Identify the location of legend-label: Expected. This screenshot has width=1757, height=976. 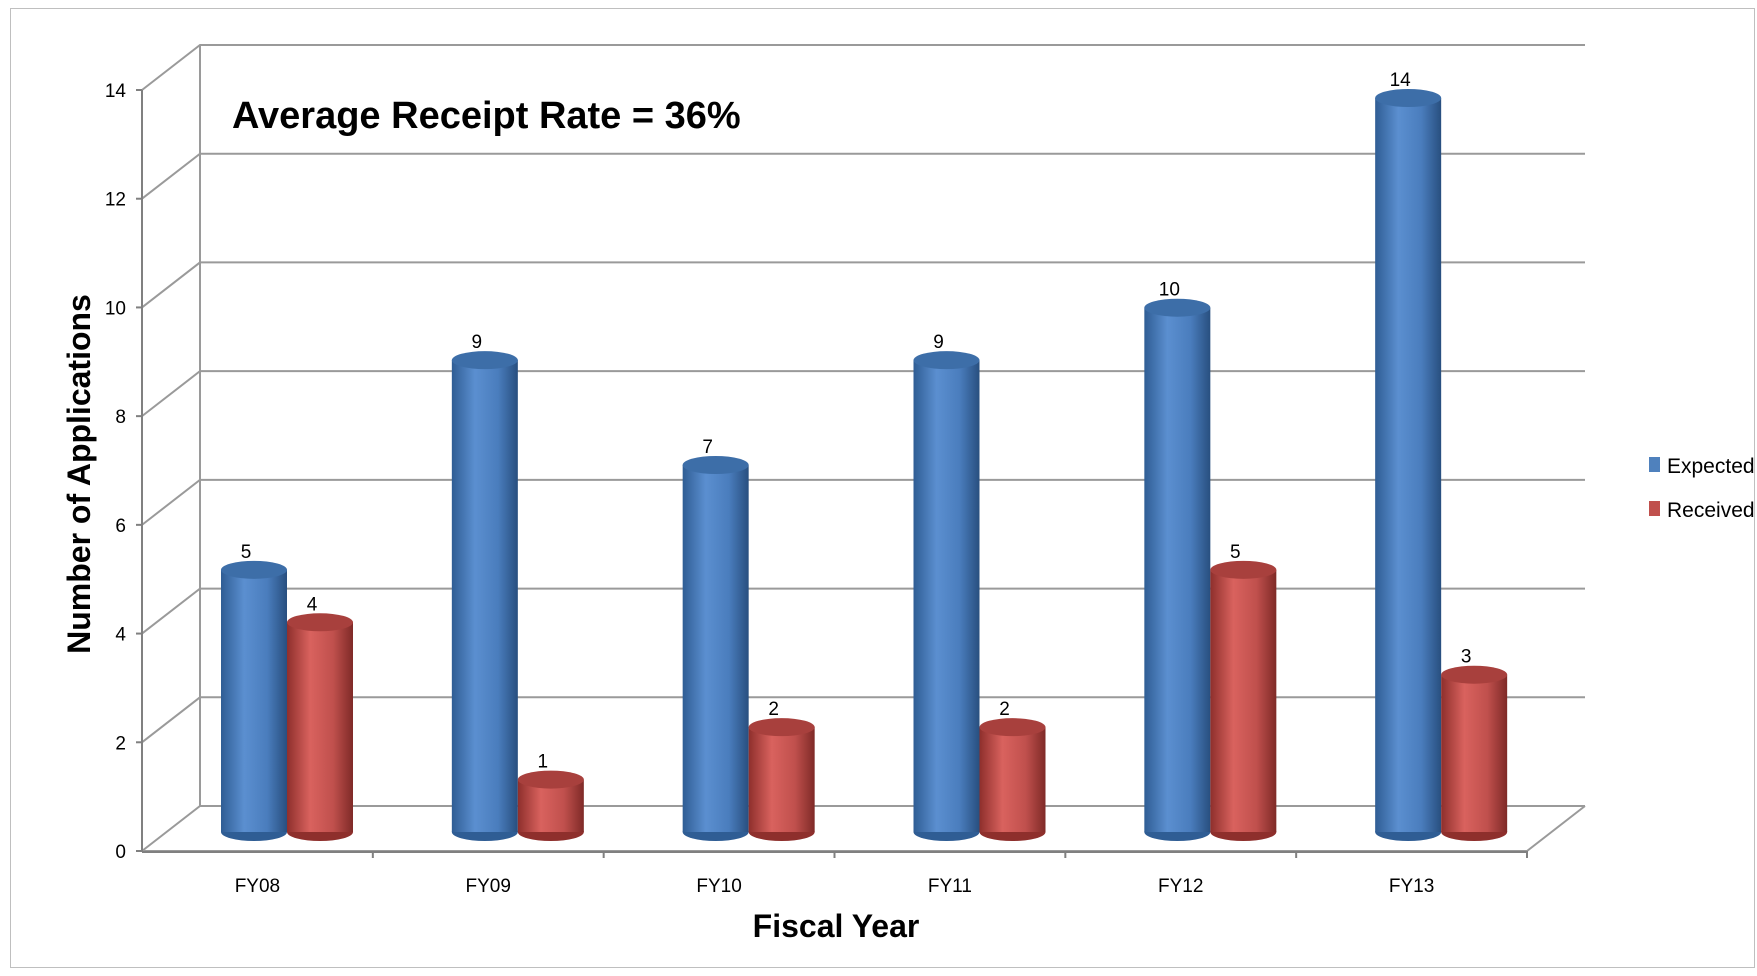
(1711, 466).